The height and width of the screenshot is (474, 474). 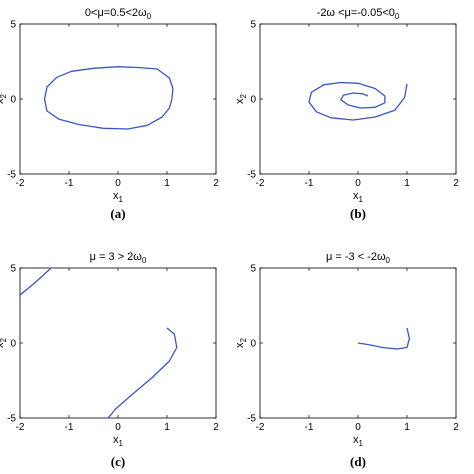 I want to click on panel-title: -2ω <μ=-0.05<00, so click(x=358, y=14).